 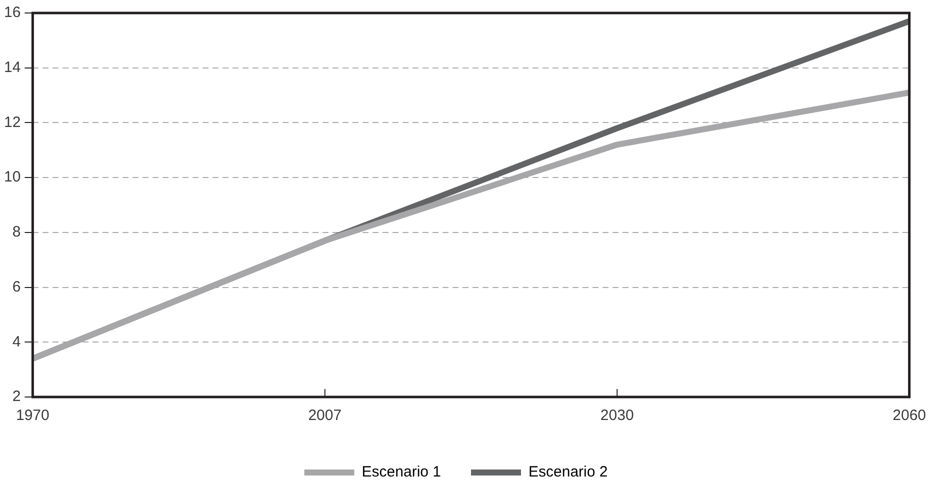 What do you see at coordinates (909, 415) in the screenshot?
I see `x-tick-label: 2060` at bounding box center [909, 415].